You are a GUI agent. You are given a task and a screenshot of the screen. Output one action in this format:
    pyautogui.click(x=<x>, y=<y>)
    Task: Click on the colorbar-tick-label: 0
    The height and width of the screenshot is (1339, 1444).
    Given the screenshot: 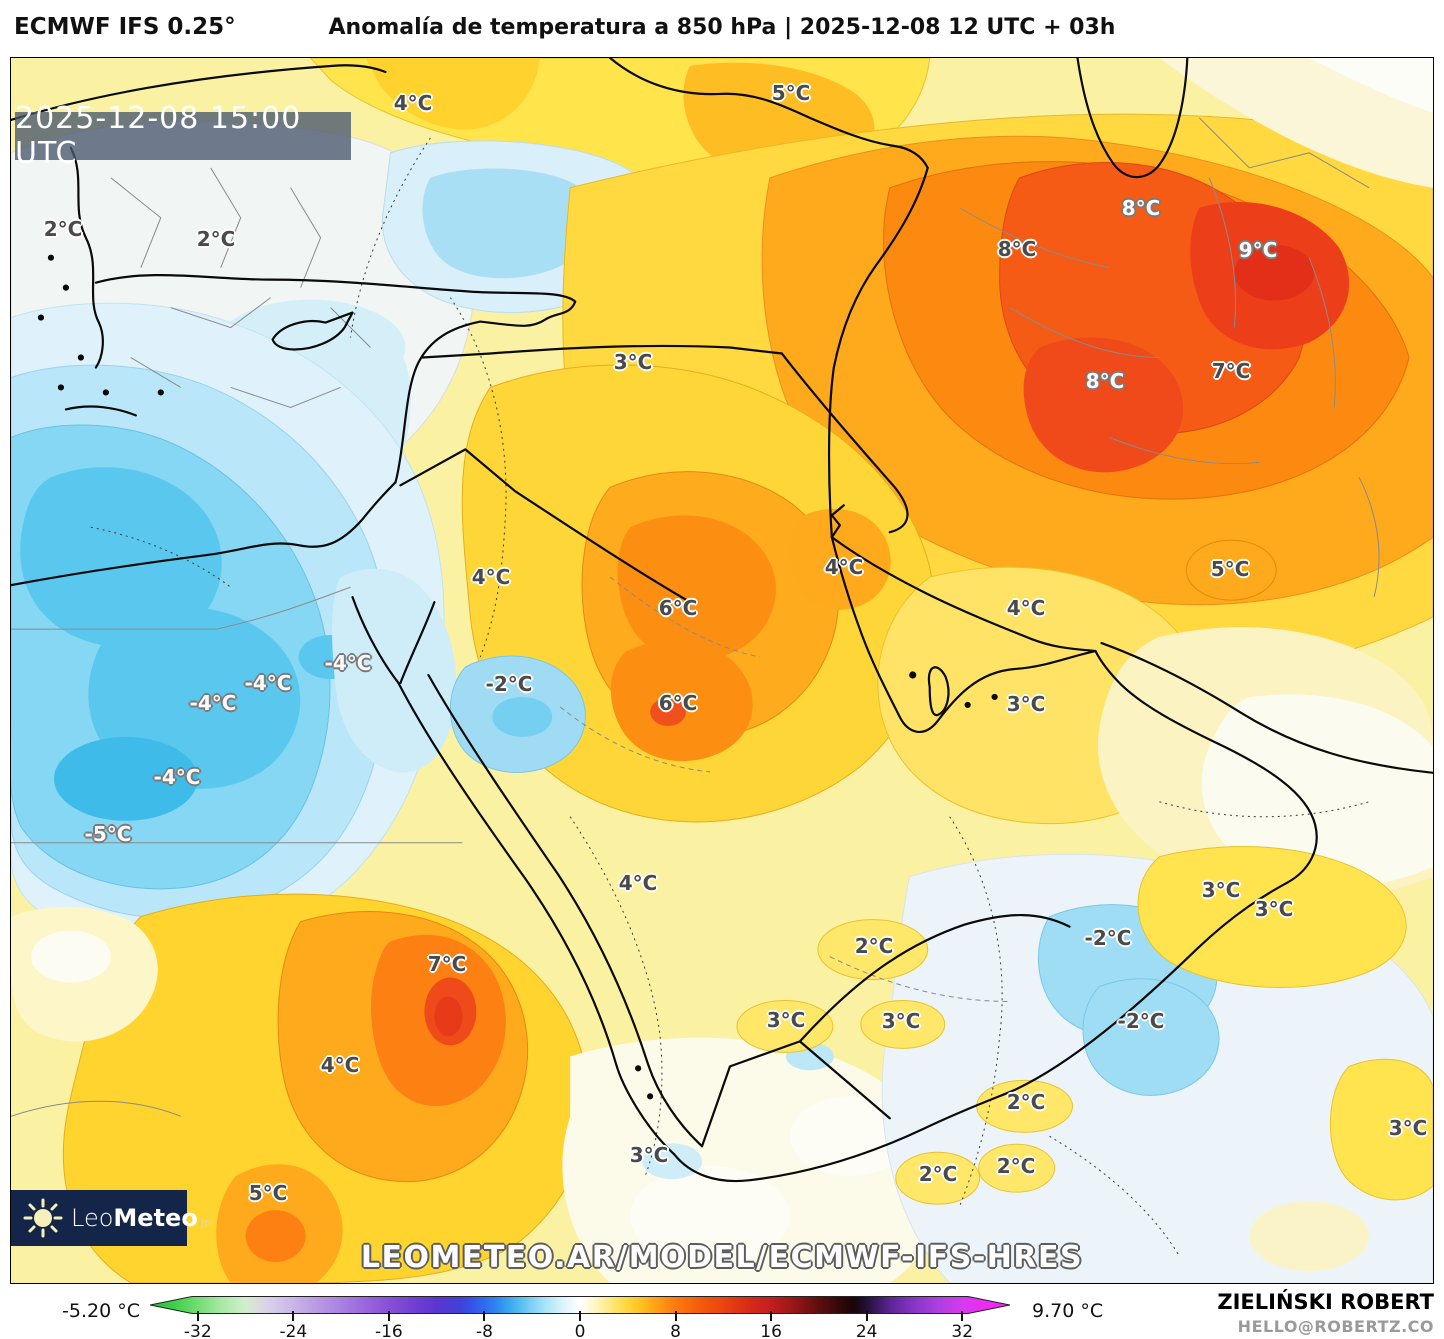 What is the action you would take?
    pyautogui.click(x=580, y=1330)
    